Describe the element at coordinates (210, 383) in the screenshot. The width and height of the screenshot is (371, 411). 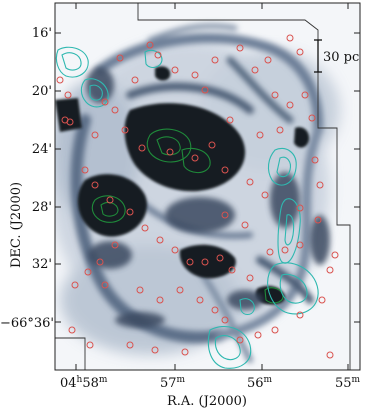
I see `x-axis-tick-labels: 04h58m 57m 56m 55m` at that location.